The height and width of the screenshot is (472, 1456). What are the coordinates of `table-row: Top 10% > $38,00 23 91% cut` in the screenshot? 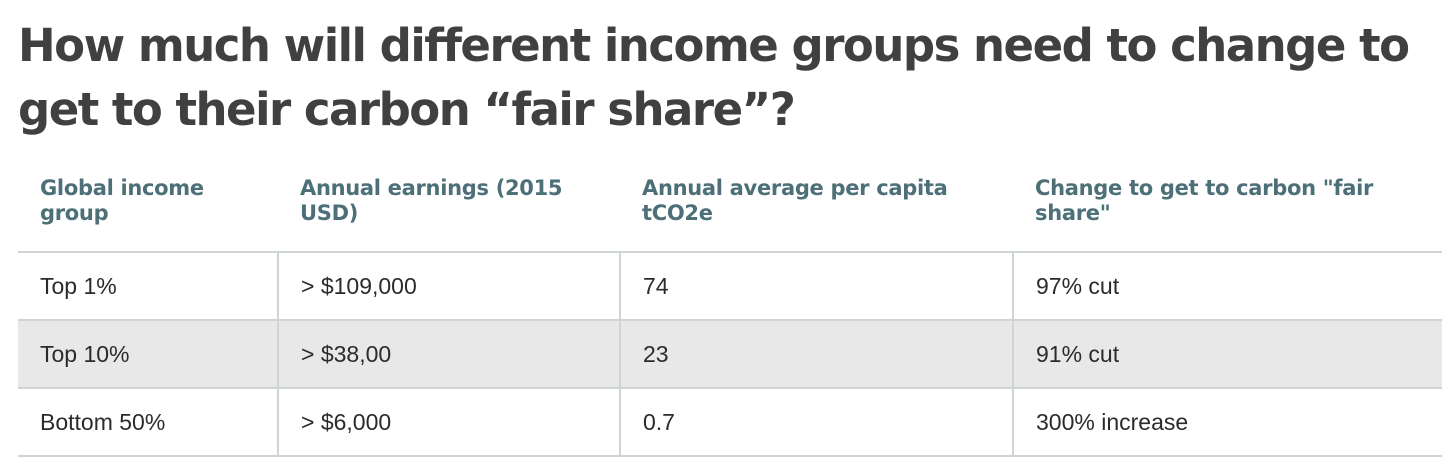 It's located at (730, 354).